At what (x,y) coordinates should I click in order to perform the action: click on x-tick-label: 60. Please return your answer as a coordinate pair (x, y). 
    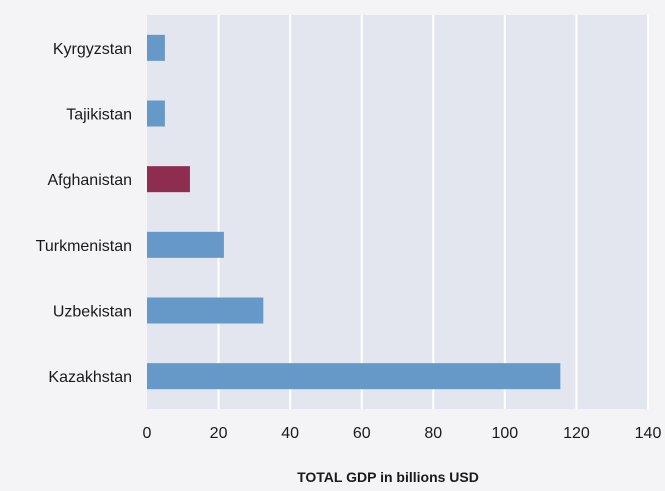
    Looking at the image, I should click on (362, 433).